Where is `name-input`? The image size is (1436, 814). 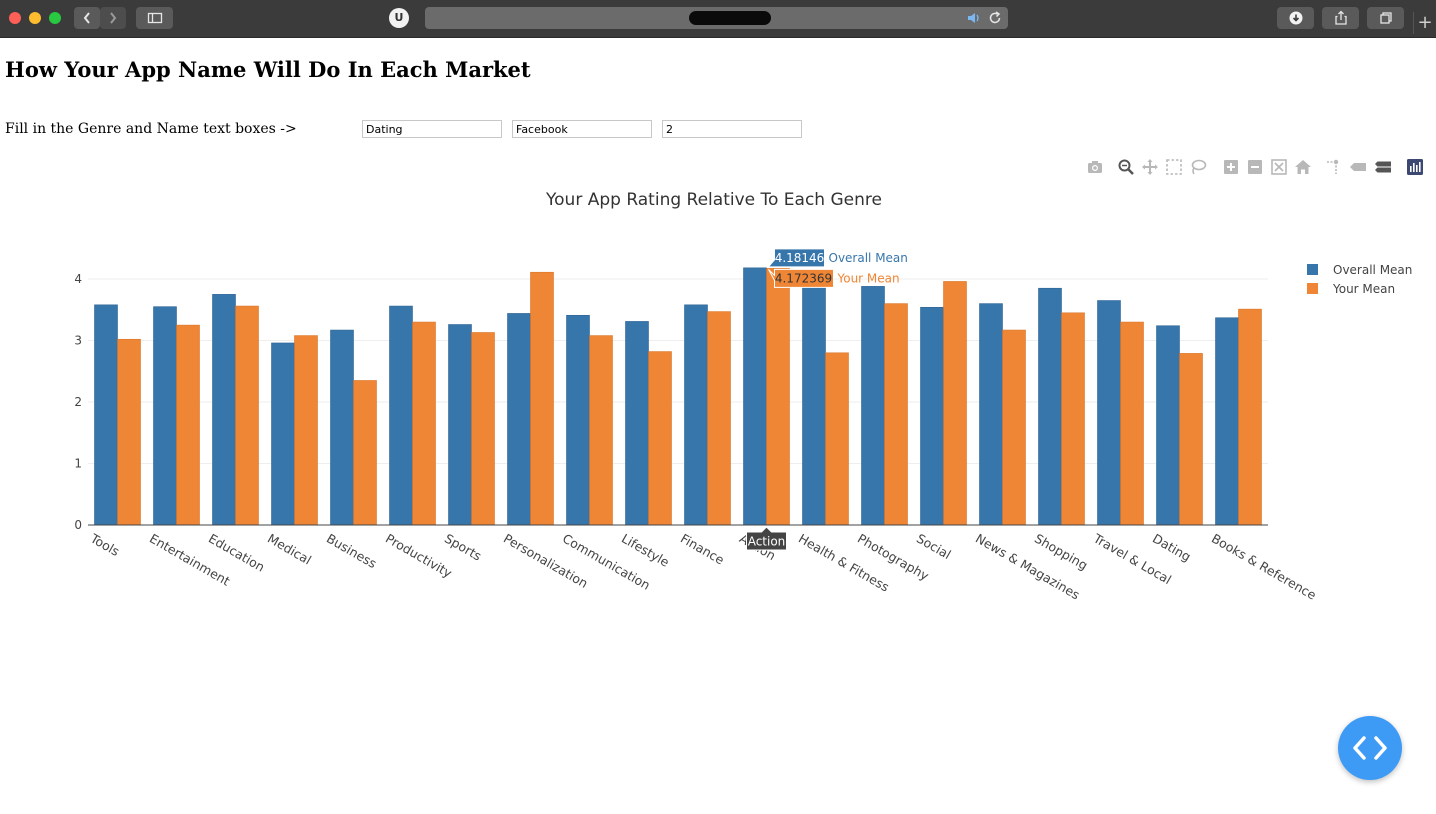 name-input is located at coordinates (582, 129).